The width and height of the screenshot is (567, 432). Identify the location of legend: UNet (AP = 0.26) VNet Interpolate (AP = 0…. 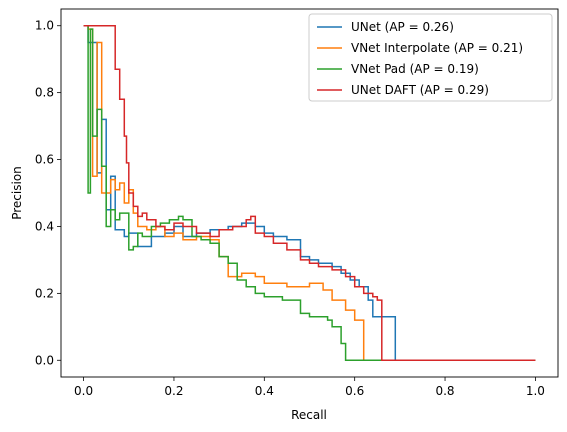
(430, 57).